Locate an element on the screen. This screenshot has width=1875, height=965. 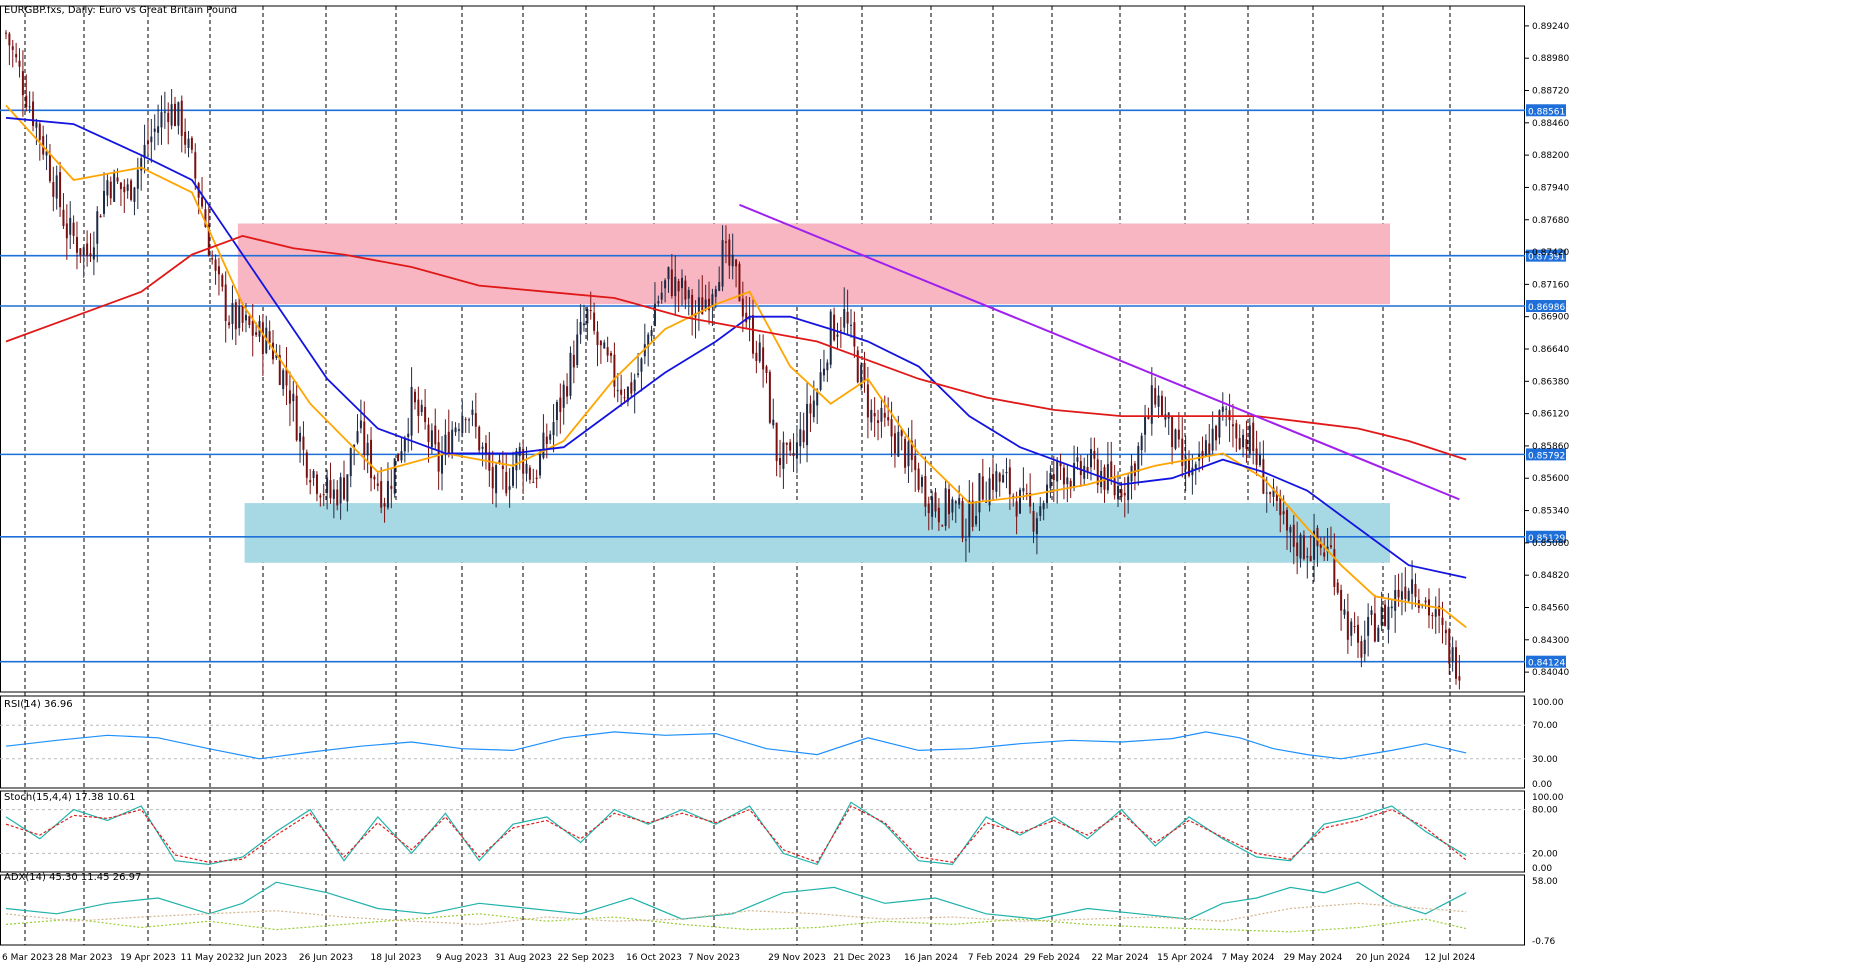
indicator-tick-label: 0.00 is located at coordinates (1542, 869).